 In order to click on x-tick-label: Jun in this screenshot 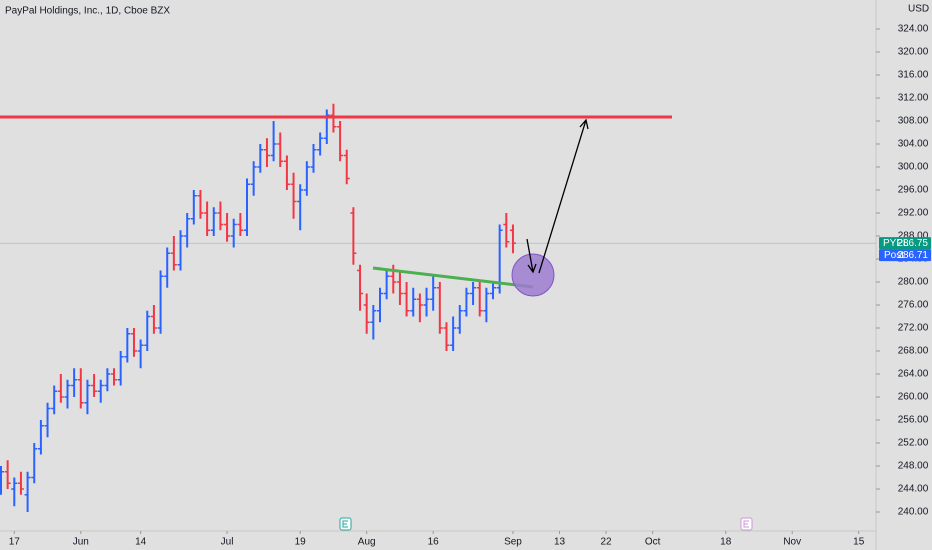, I will do `click(81, 542)`.